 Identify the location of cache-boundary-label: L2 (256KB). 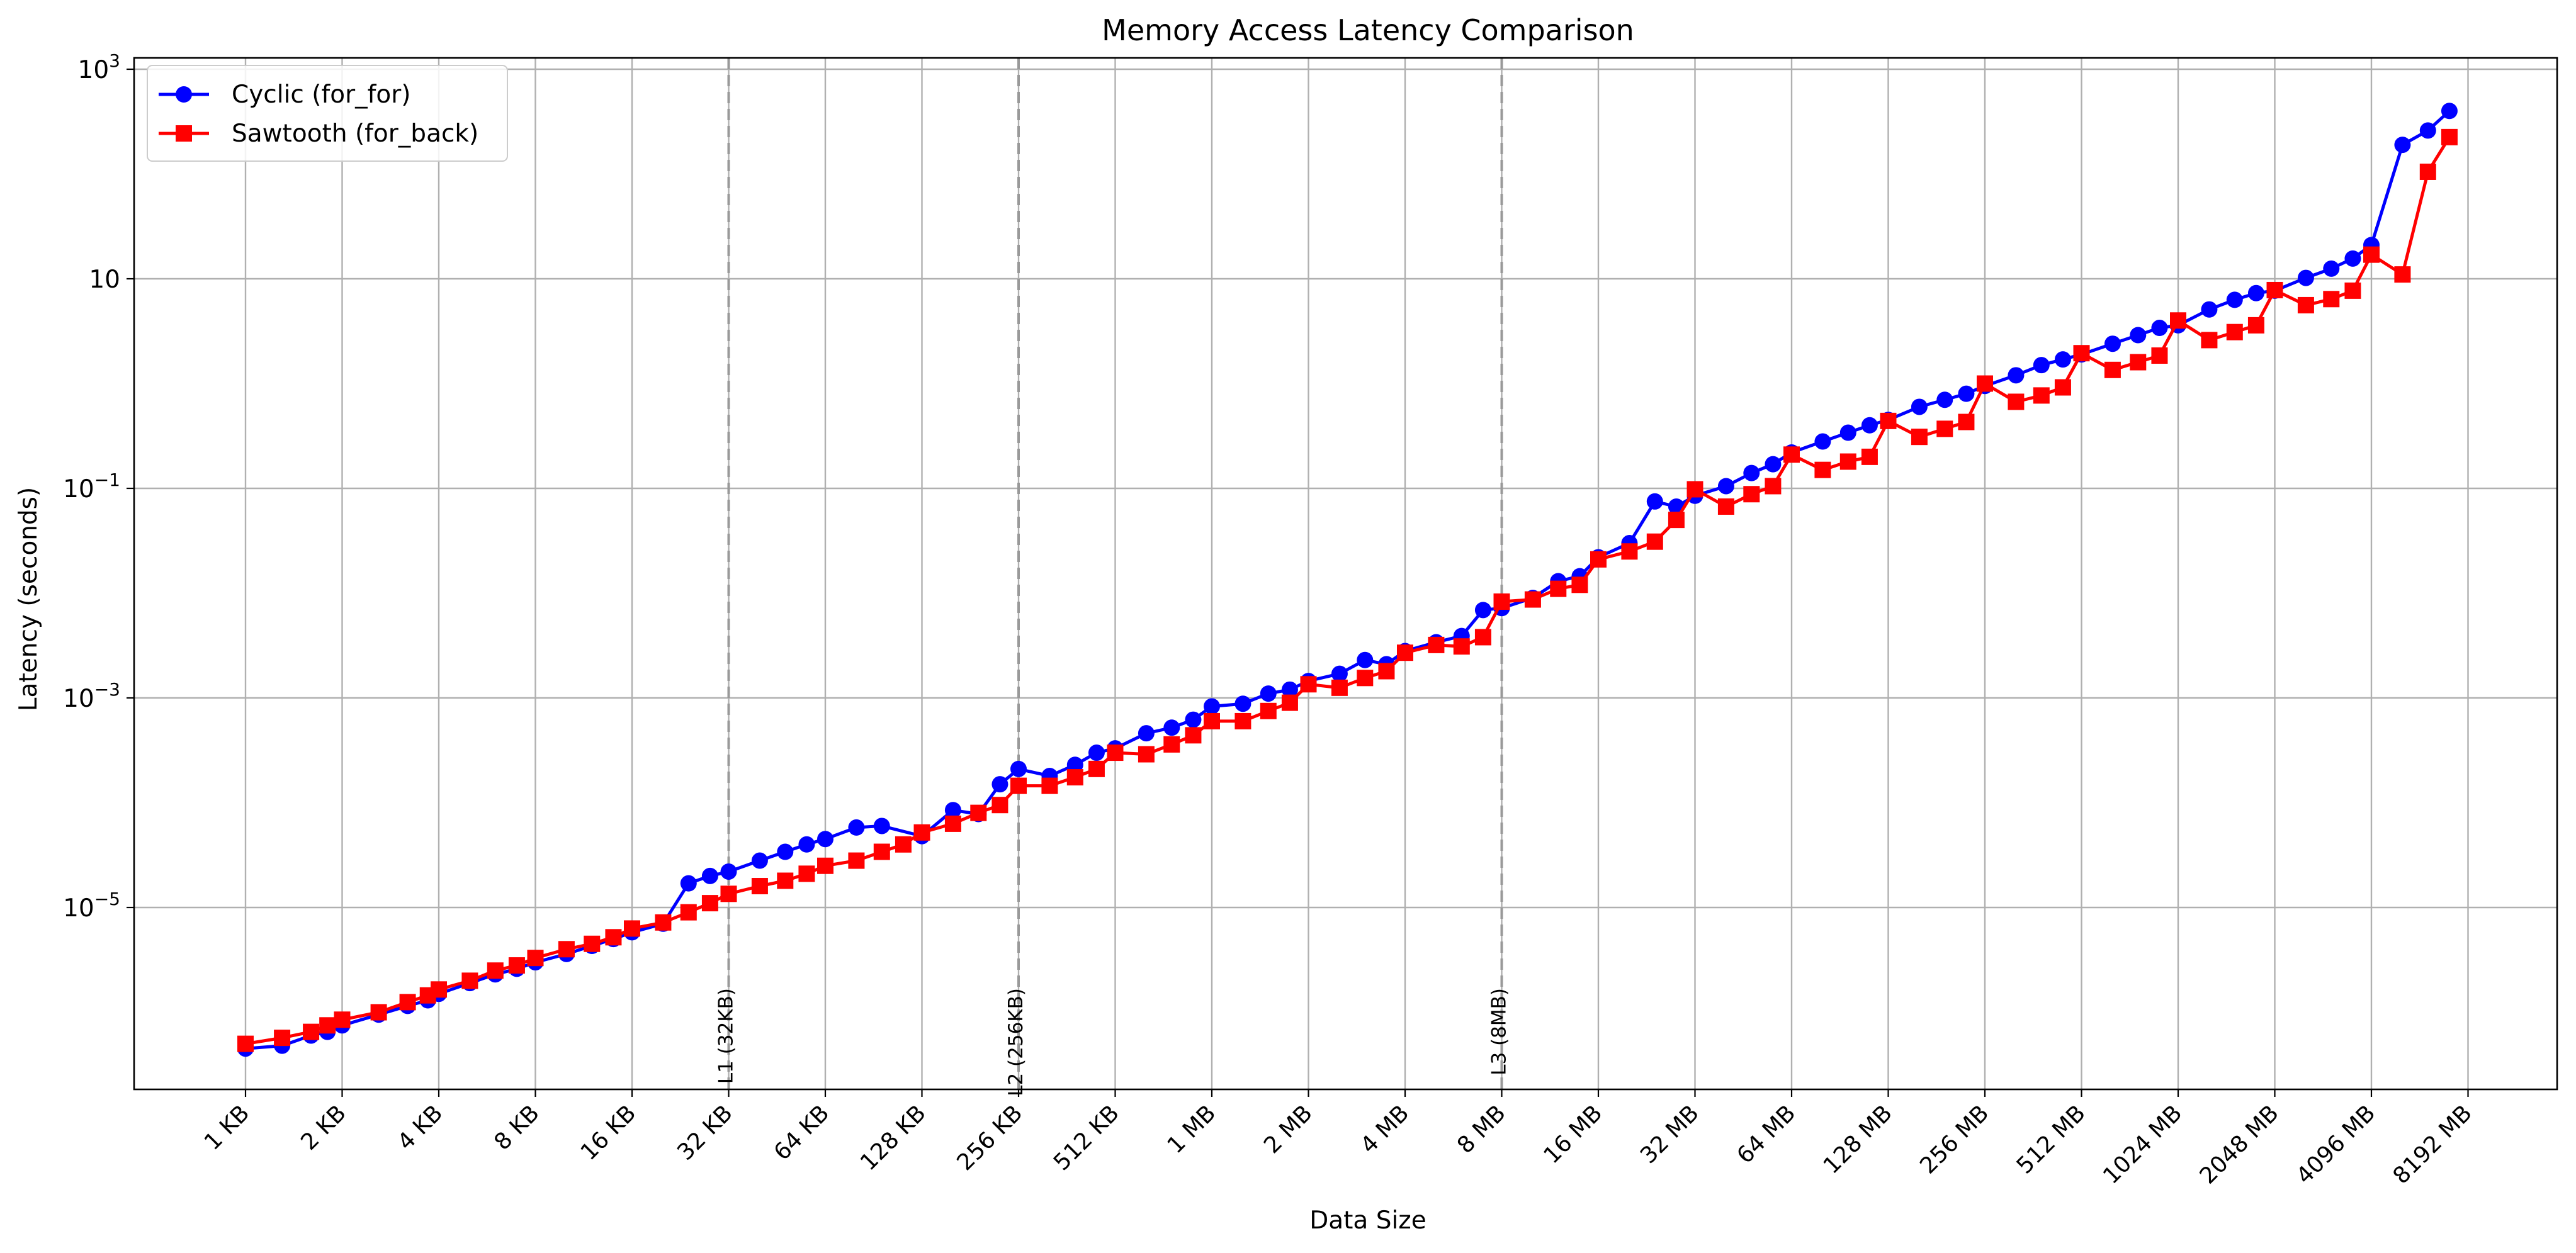
(1016, 1042).